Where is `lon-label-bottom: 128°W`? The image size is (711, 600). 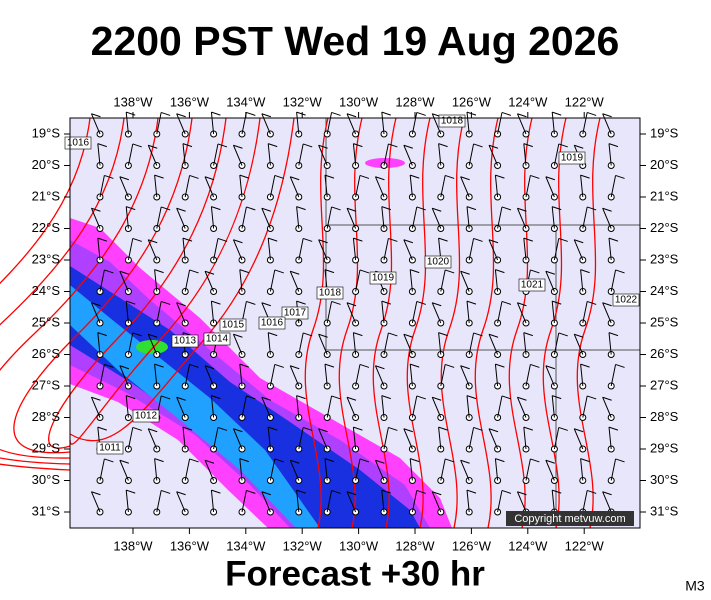
lon-label-bottom: 128°W is located at coordinates (415, 545).